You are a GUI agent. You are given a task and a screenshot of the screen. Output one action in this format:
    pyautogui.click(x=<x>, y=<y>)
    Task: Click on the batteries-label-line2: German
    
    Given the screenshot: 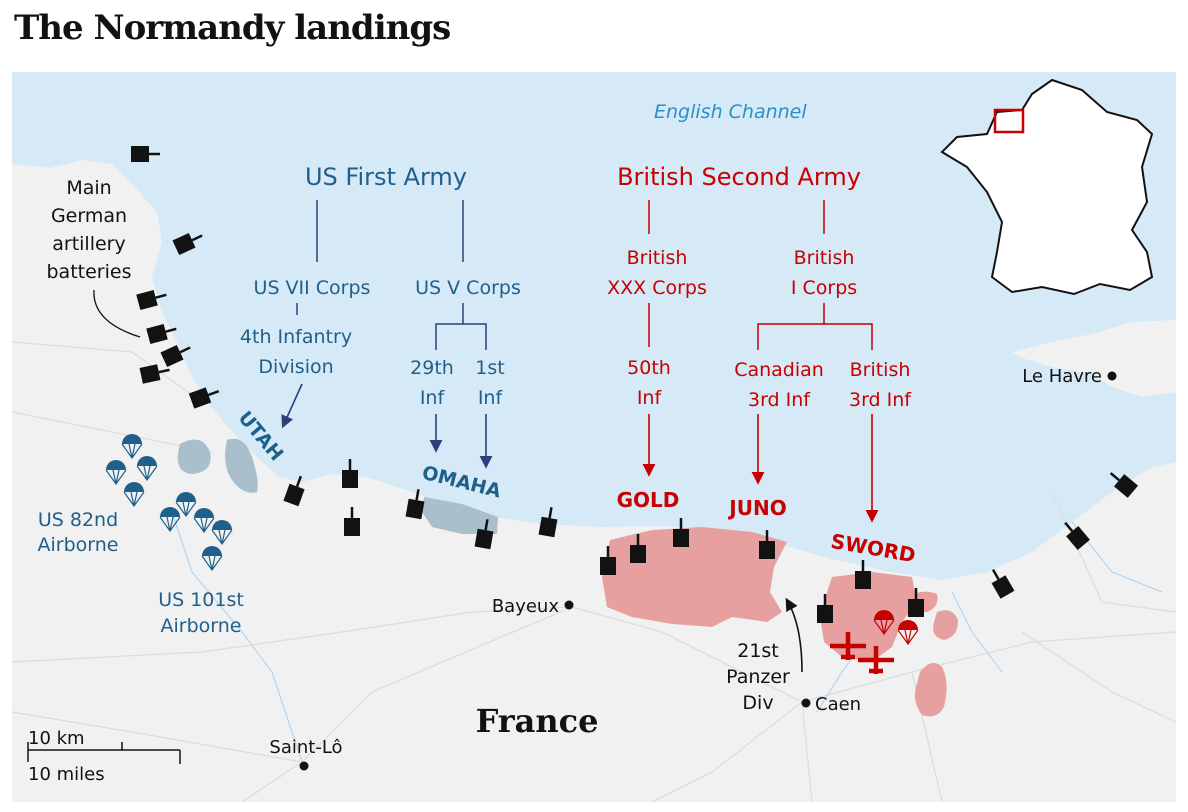 What is the action you would take?
    pyautogui.click(x=89, y=216)
    